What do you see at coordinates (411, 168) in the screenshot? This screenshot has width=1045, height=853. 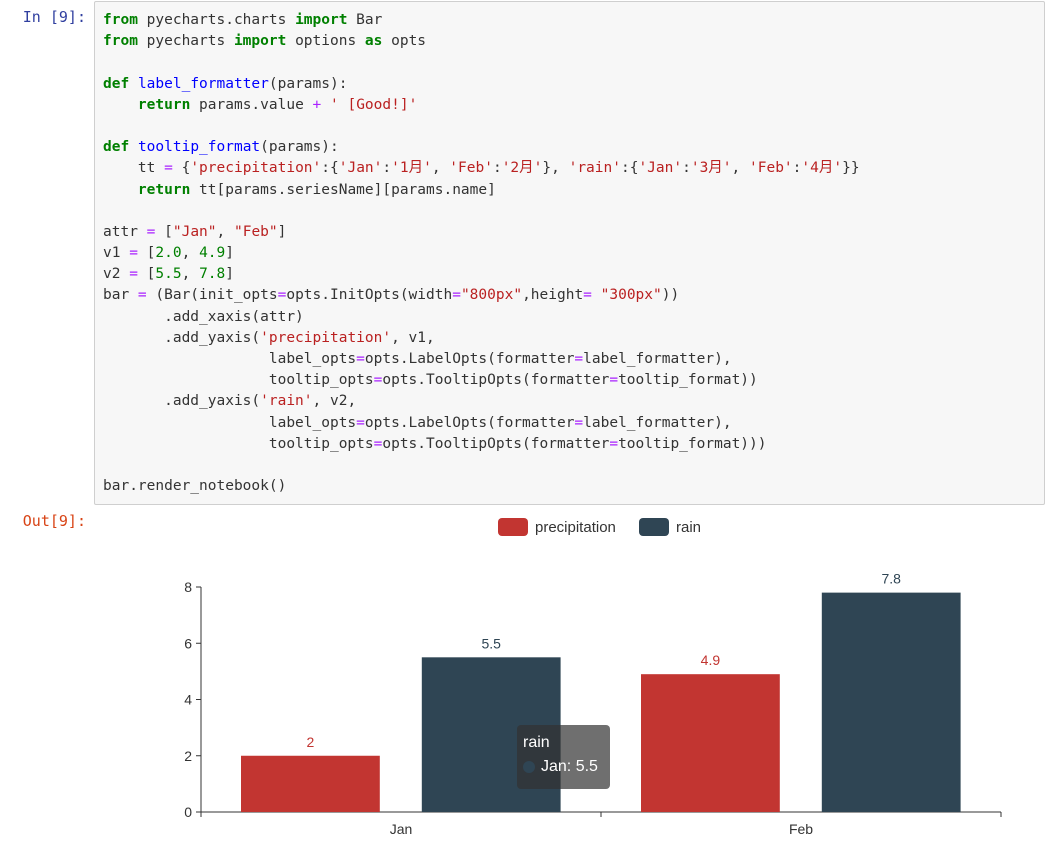 I see `code-token: '1月'` at bounding box center [411, 168].